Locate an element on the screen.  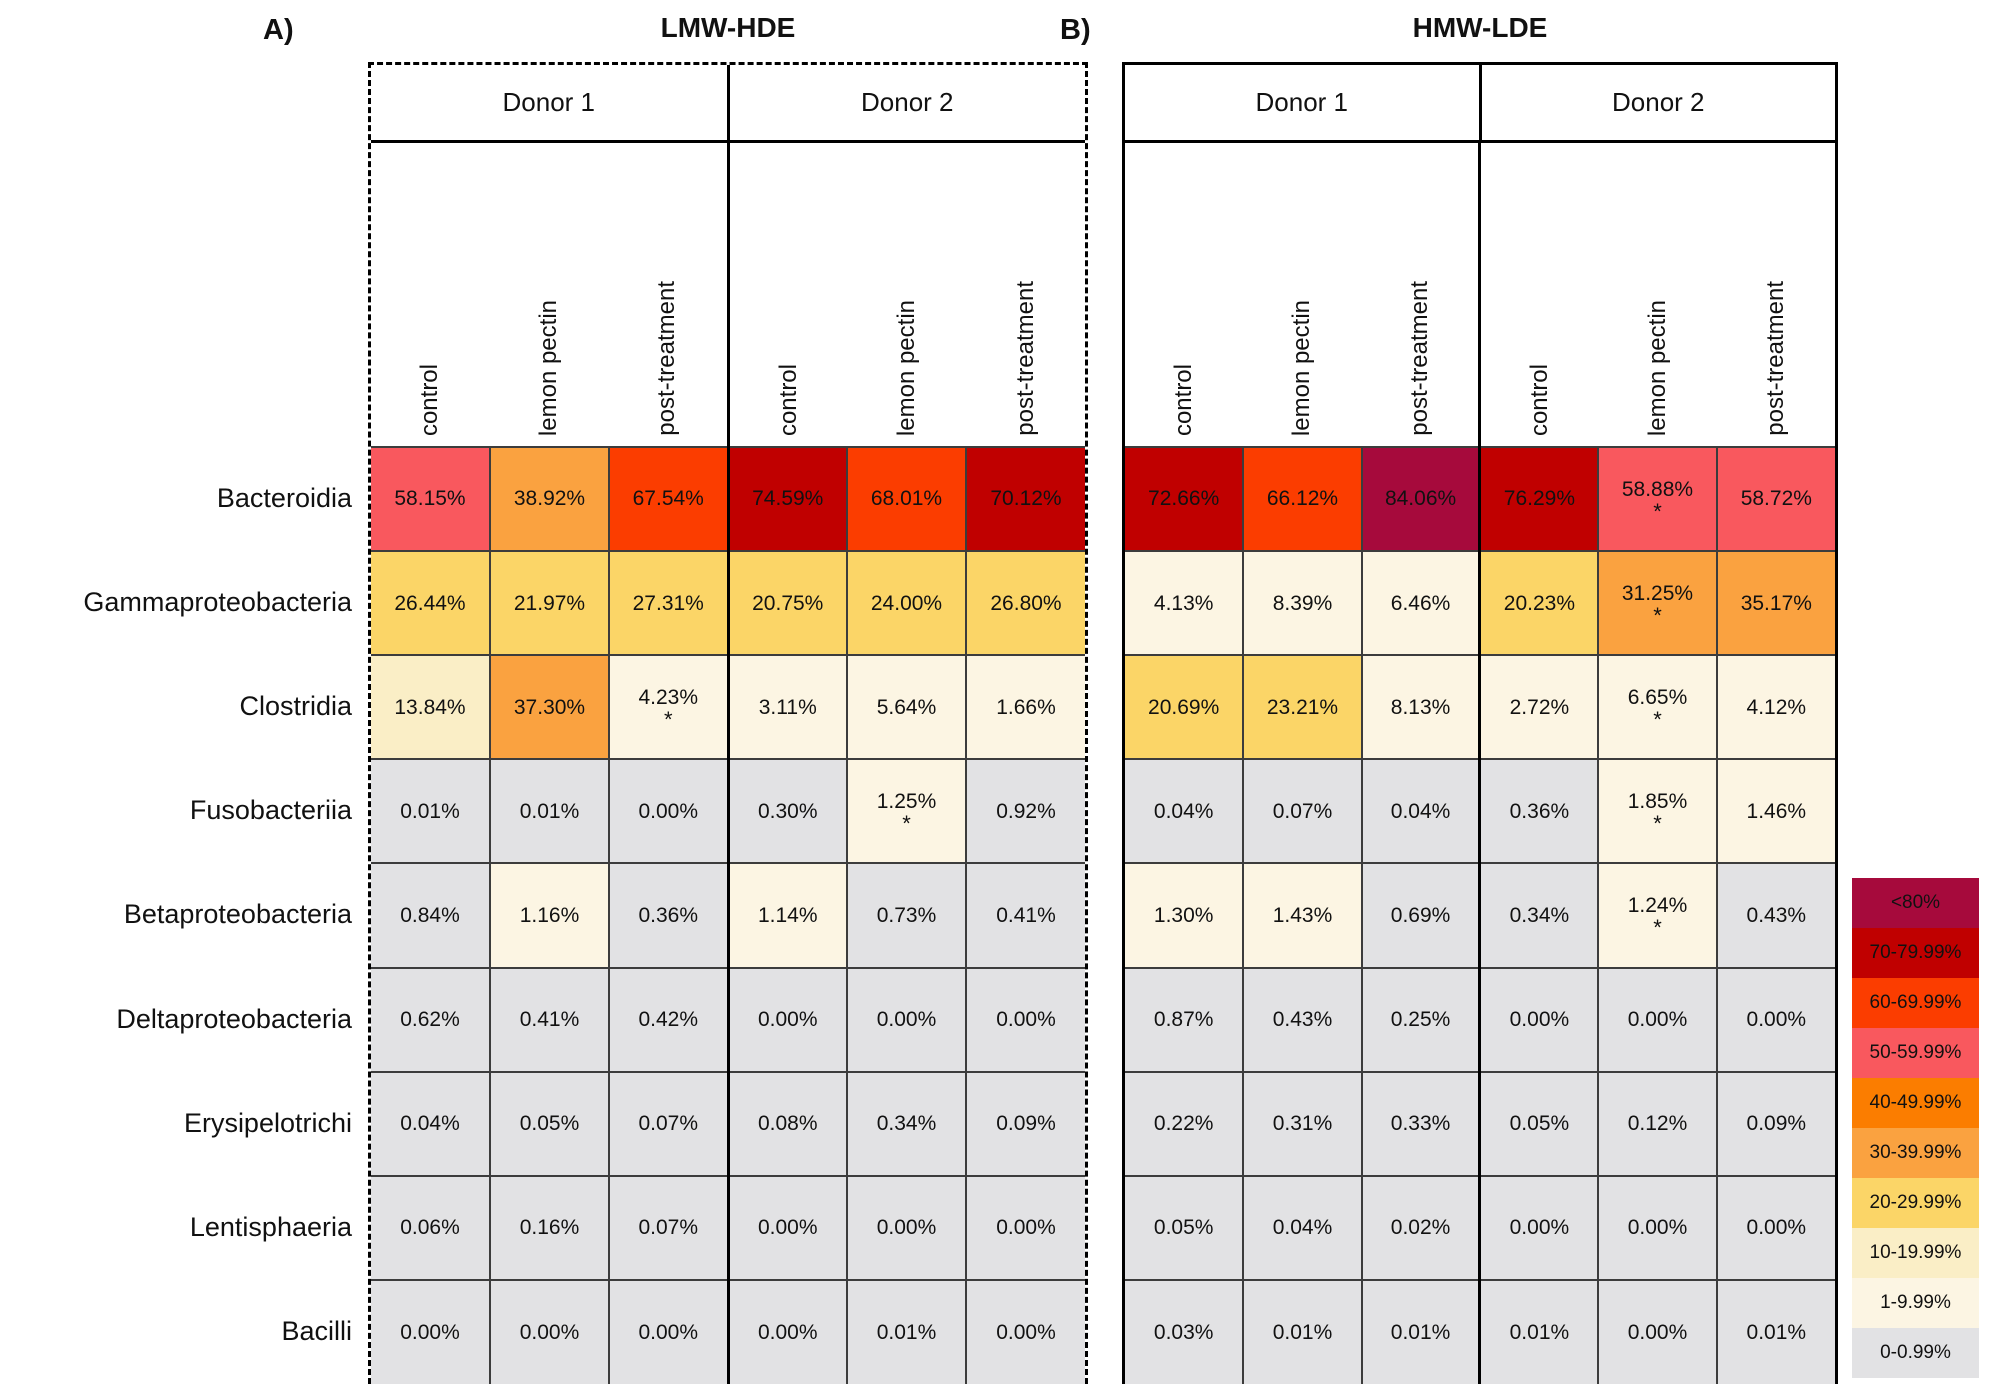
legend-label: 10-19.99% is located at coordinates (1915, 1252).